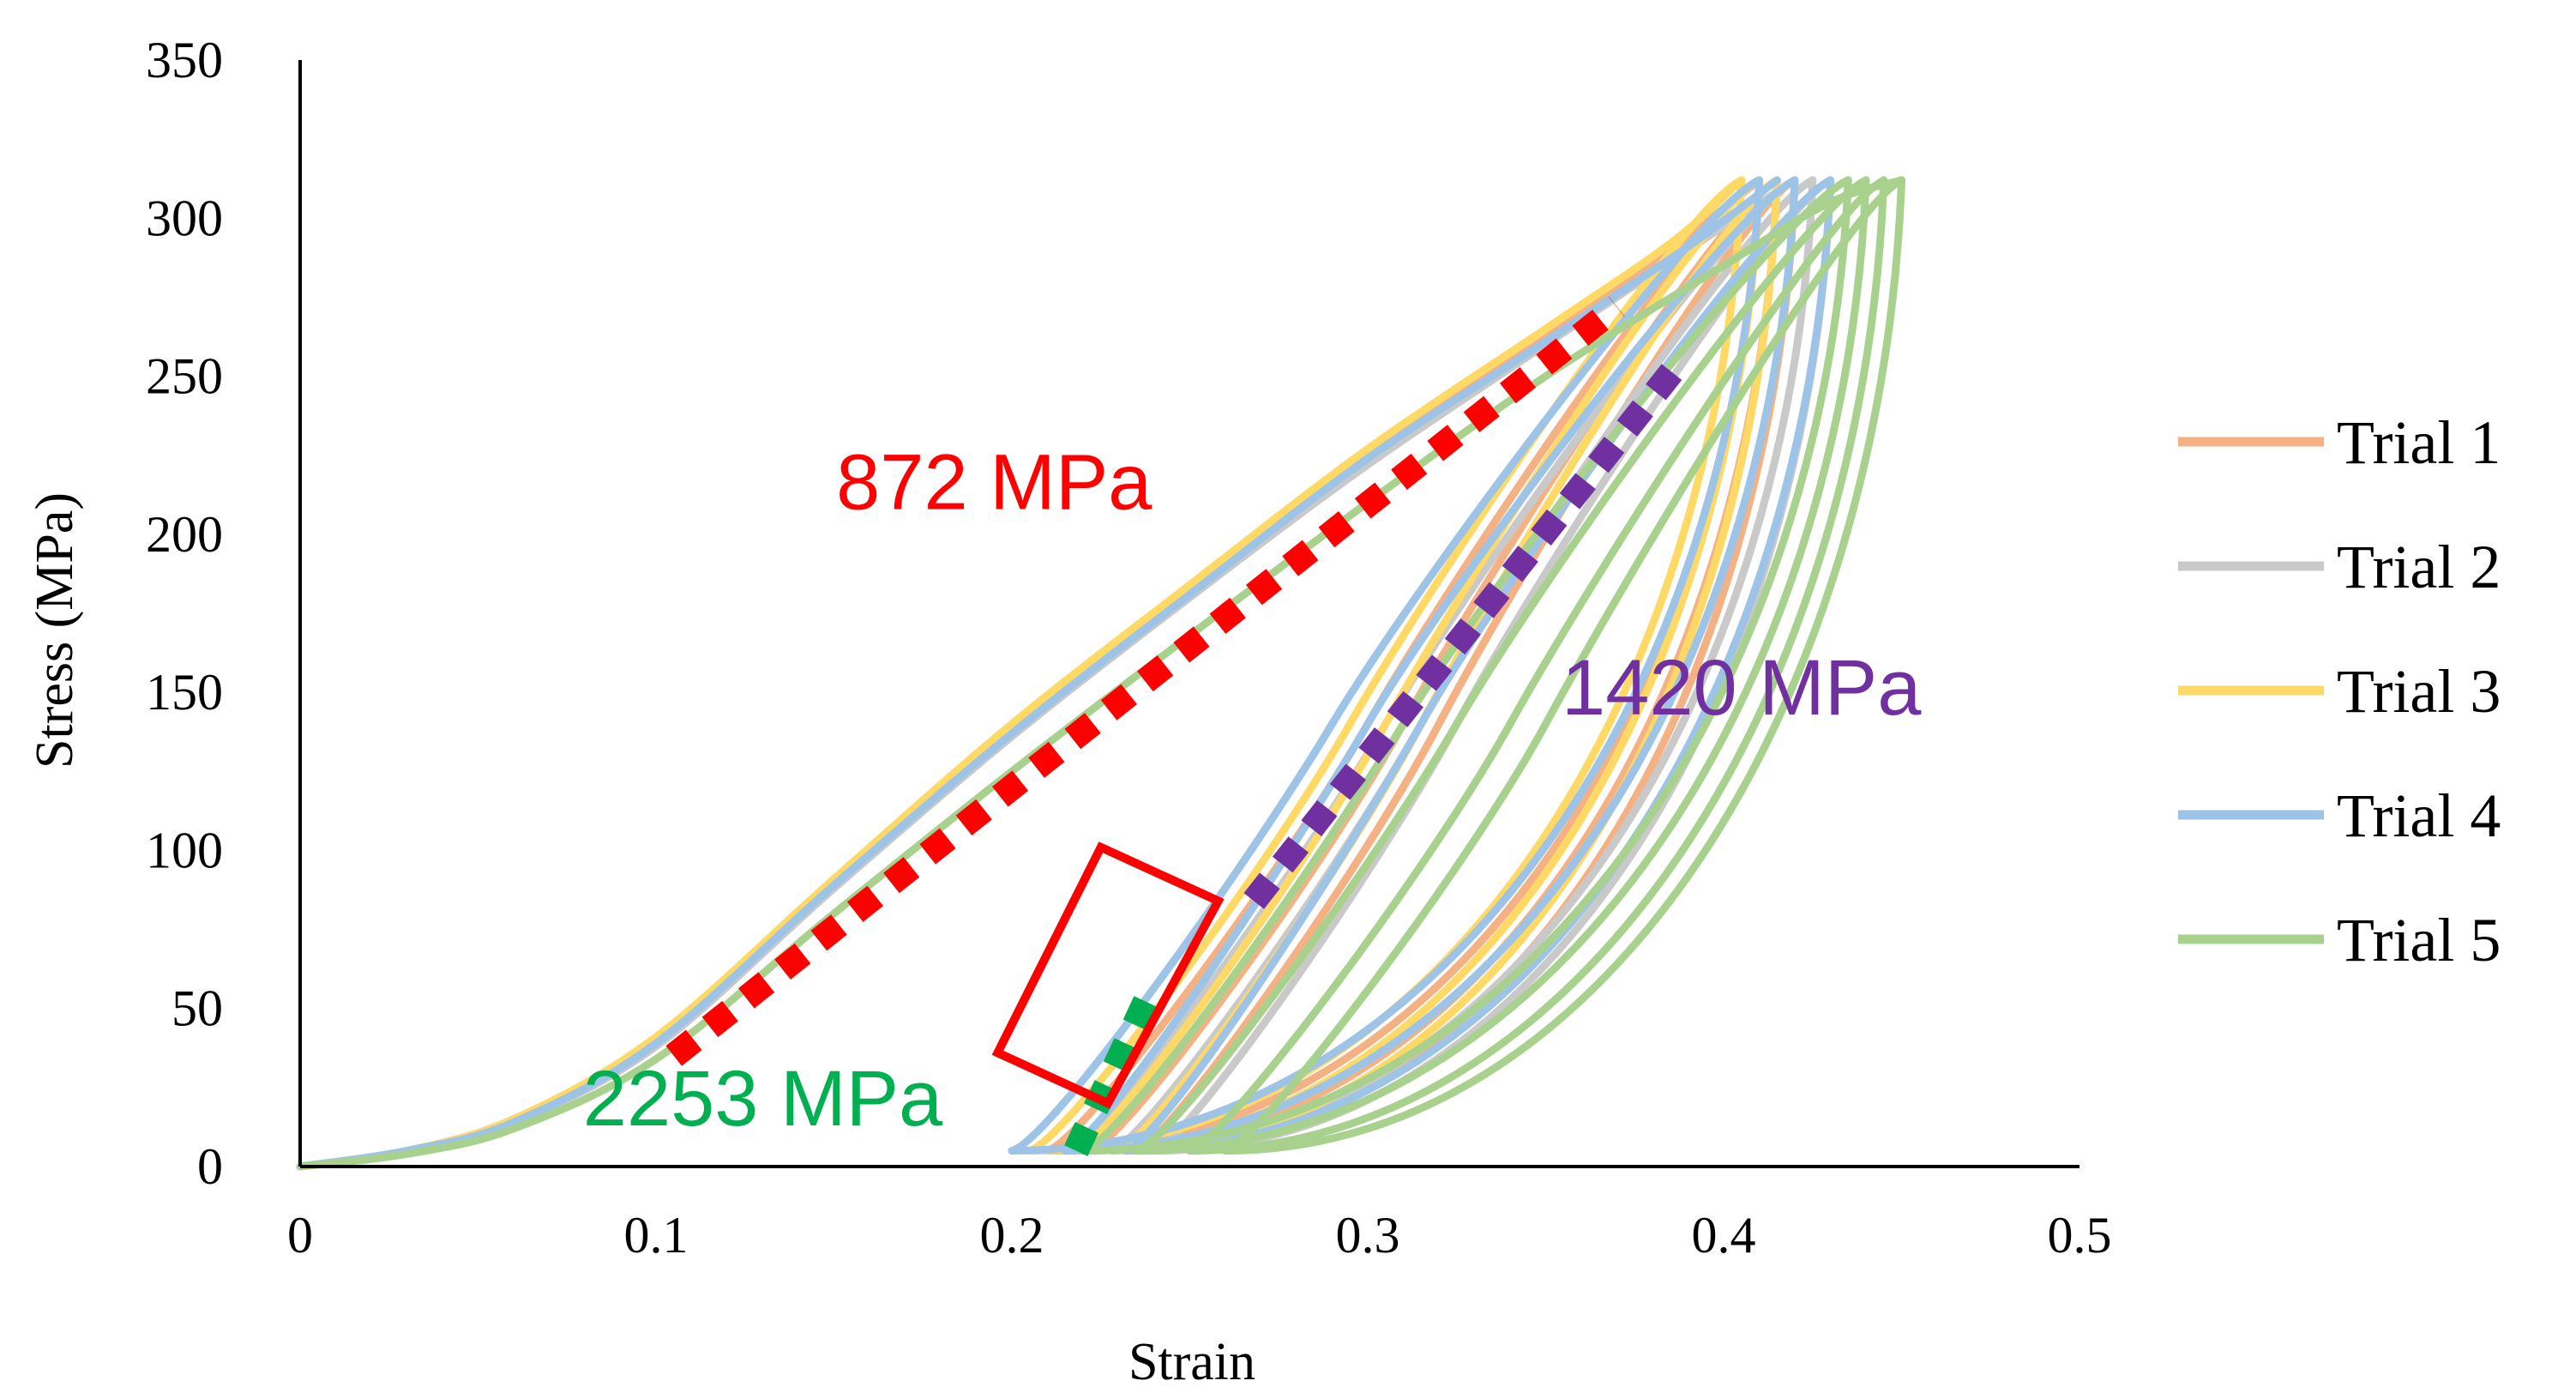 This screenshot has width=2576, height=1399. Describe the element at coordinates (184, 60) in the screenshot. I see `y-tick-label: 350` at that location.